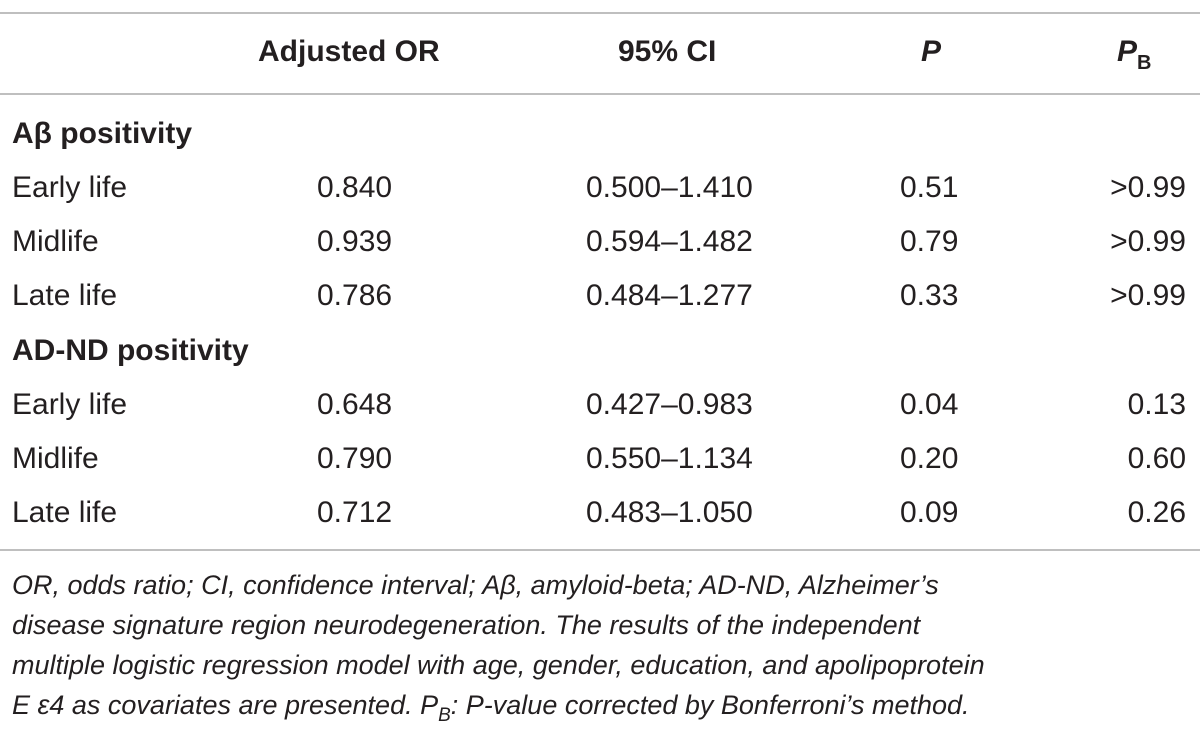 This screenshot has height=744, width=1200. I want to click on header-rule, so click(600, 94).